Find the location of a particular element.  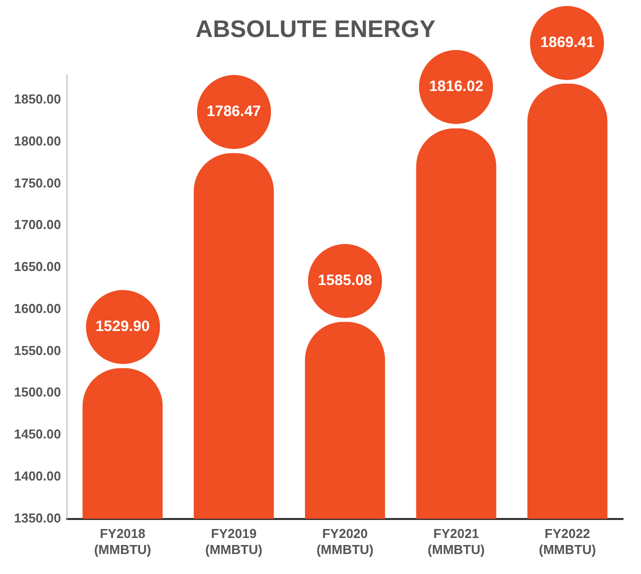

y-tick-label: 1350.00 is located at coordinates (37, 518).